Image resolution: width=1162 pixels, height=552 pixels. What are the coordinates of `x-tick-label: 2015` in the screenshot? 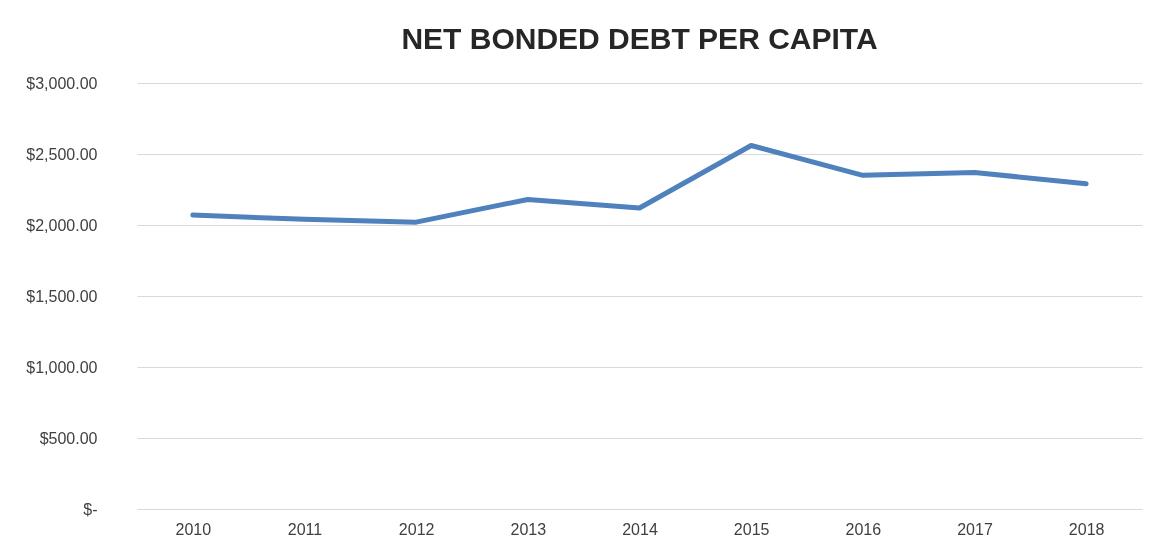 It's located at (751, 529).